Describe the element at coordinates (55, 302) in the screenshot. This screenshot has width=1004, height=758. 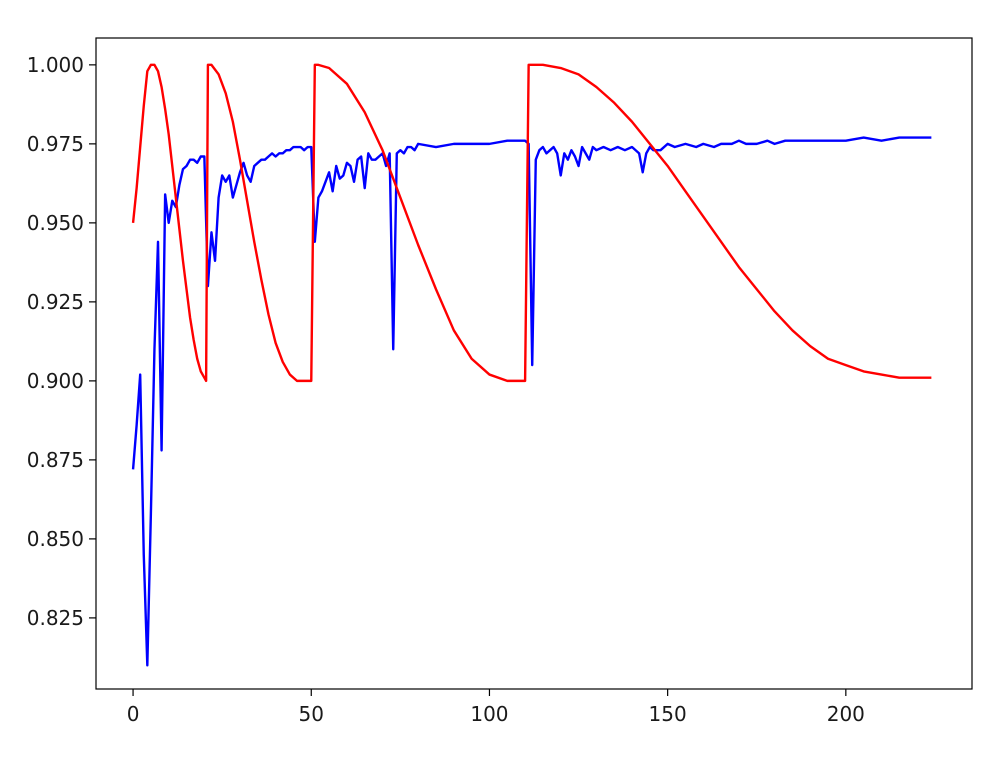
I see `y-tick-label: 0.925` at that location.